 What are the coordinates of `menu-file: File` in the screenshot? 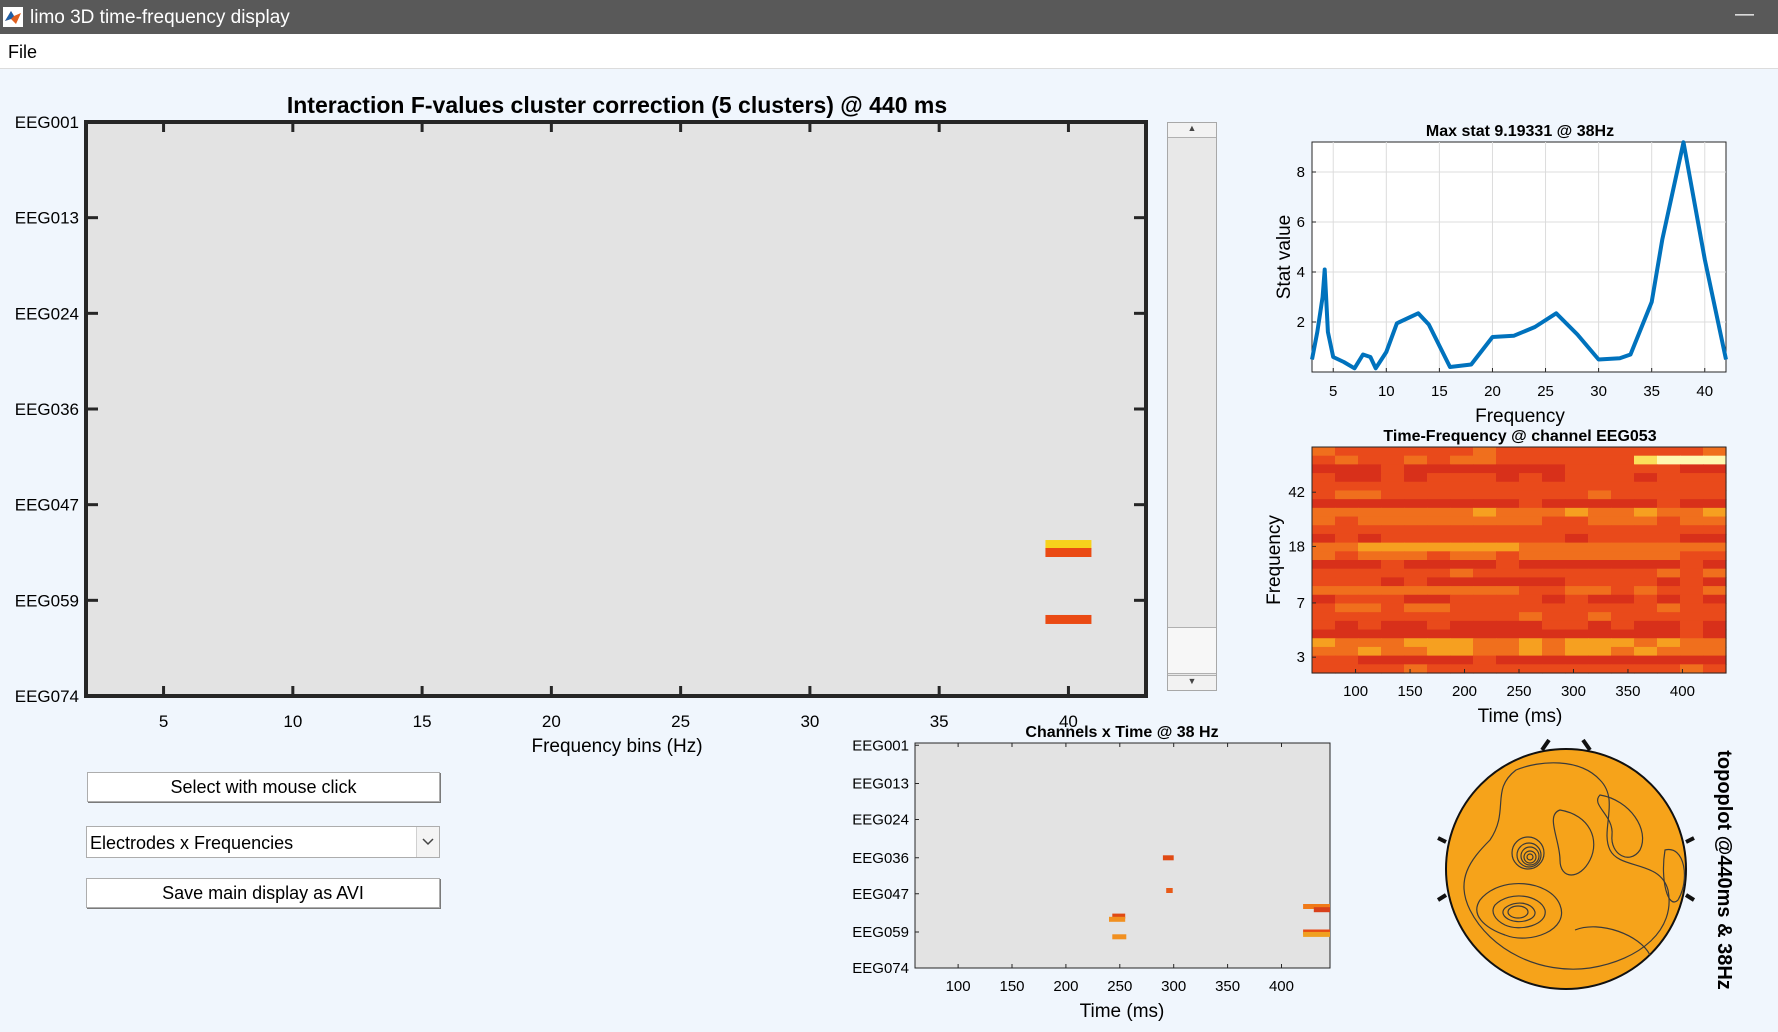 It's located at (23, 52).